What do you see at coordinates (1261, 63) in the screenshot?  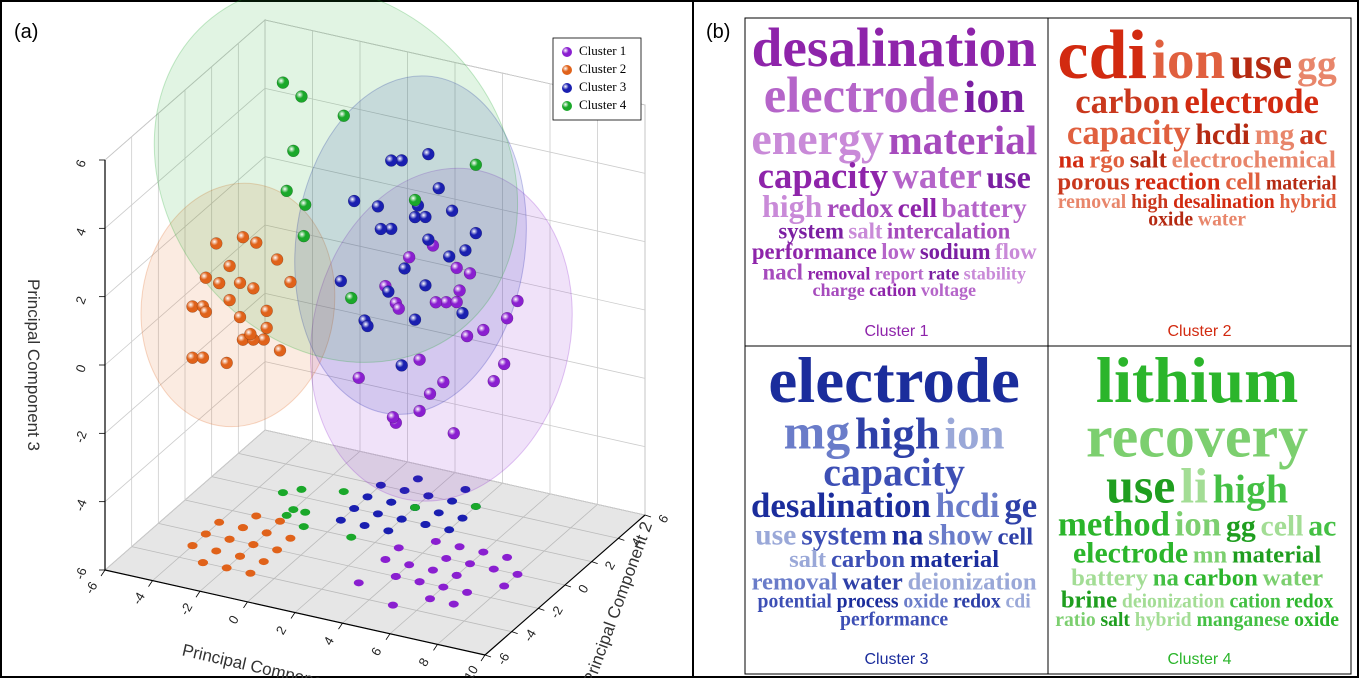 I see `word: use` at bounding box center [1261, 63].